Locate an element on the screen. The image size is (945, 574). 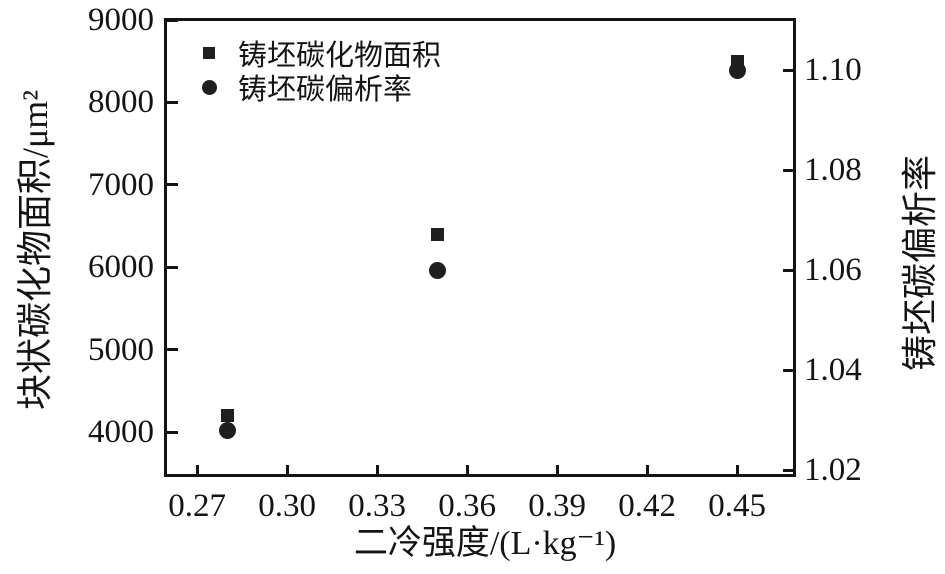
y-left-tick-label: 4000 is located at coordinates (121, 432).